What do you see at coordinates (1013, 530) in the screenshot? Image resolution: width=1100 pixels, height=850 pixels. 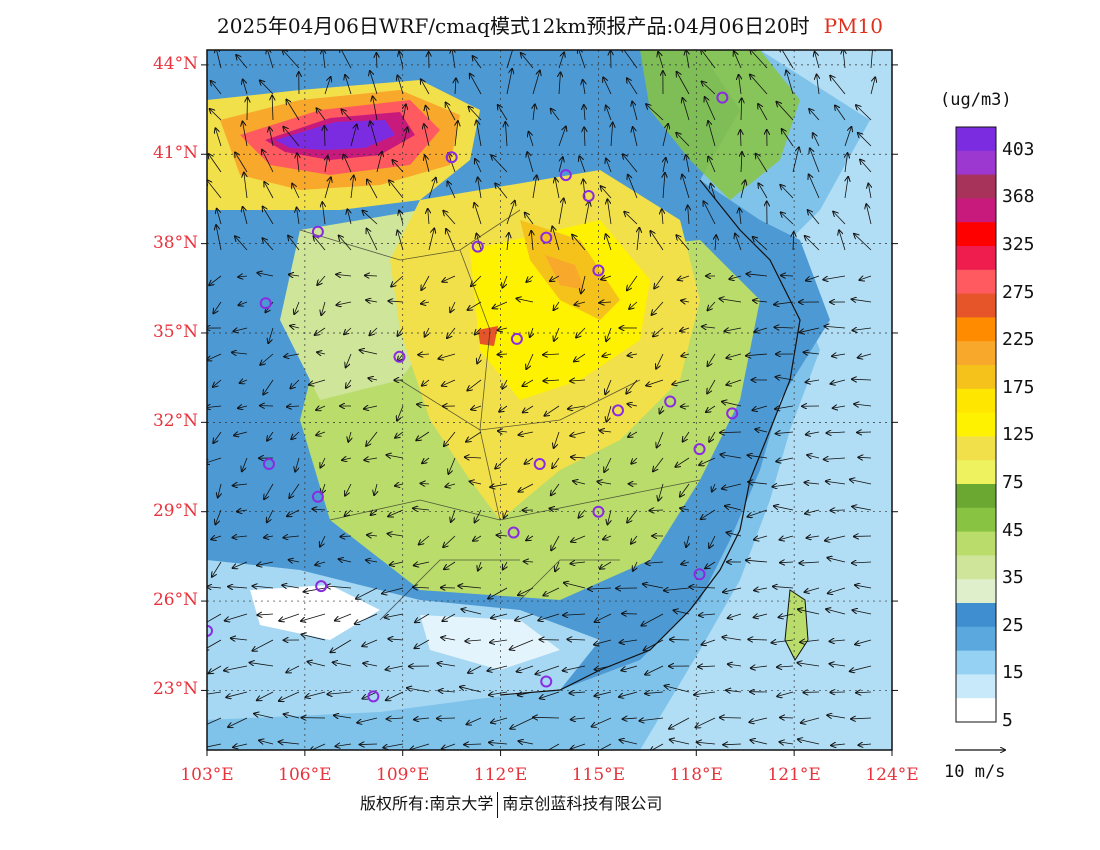 I see `legend-label: 45` at bounding box center [1013, 530].